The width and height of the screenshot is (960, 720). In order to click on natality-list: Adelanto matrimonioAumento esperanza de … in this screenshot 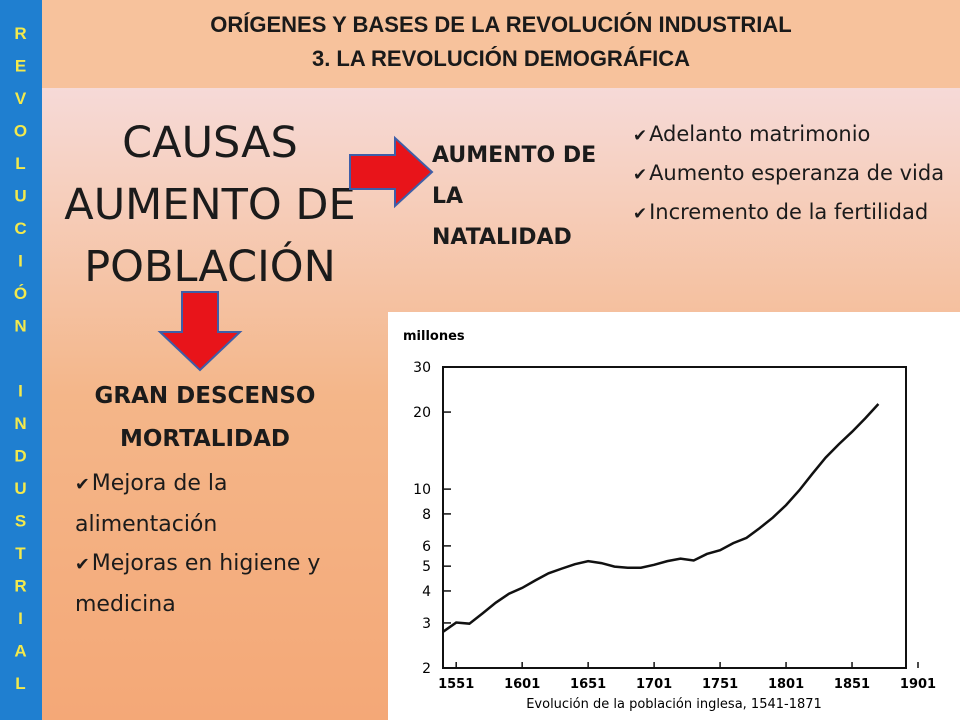, I will do `click(794, 173)`.